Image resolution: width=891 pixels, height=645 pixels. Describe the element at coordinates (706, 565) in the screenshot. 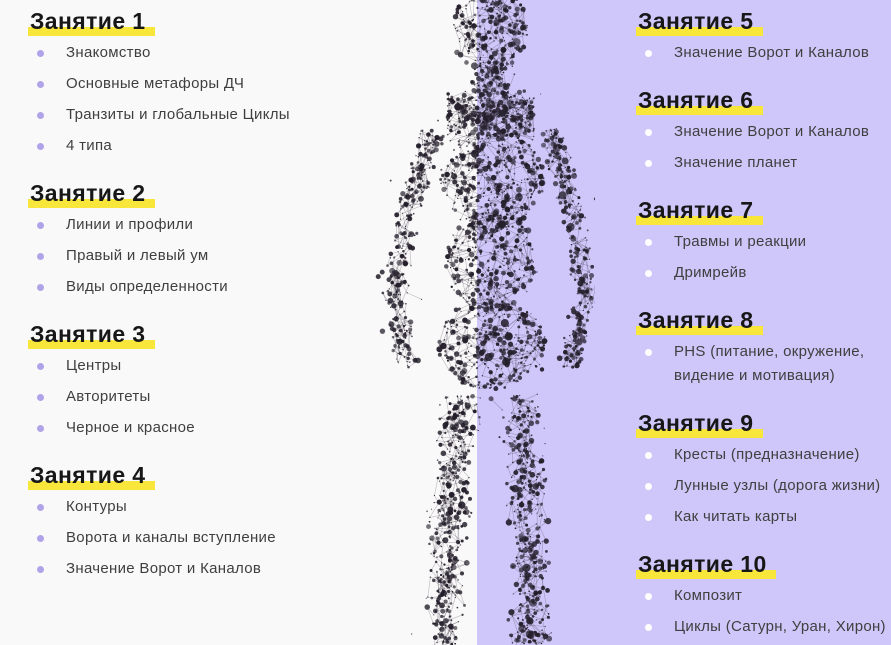

I see `lesson-heading: Занятие 10` at that location.